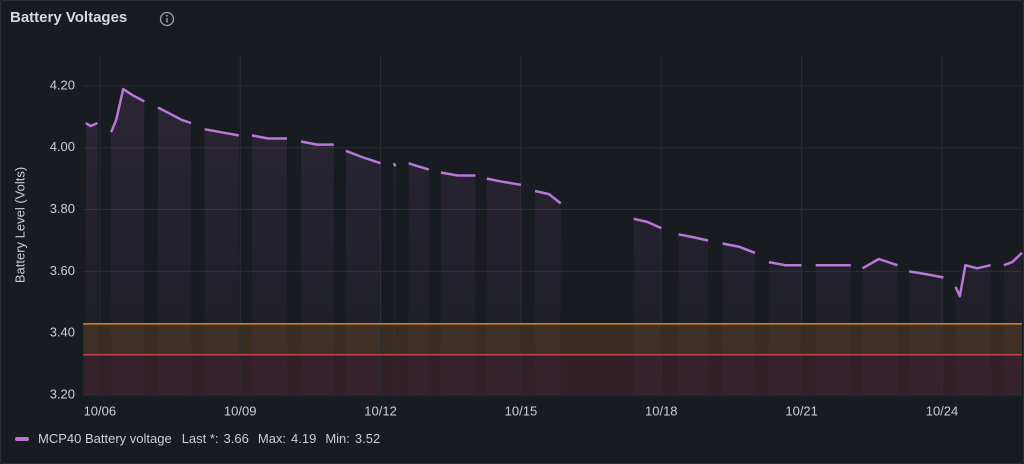 The height and width of the screenshot is (464, 1024). Describe the element at coordinates (100, 410) in the screenshot. I see `x-tick-label: 10/06` at that location.